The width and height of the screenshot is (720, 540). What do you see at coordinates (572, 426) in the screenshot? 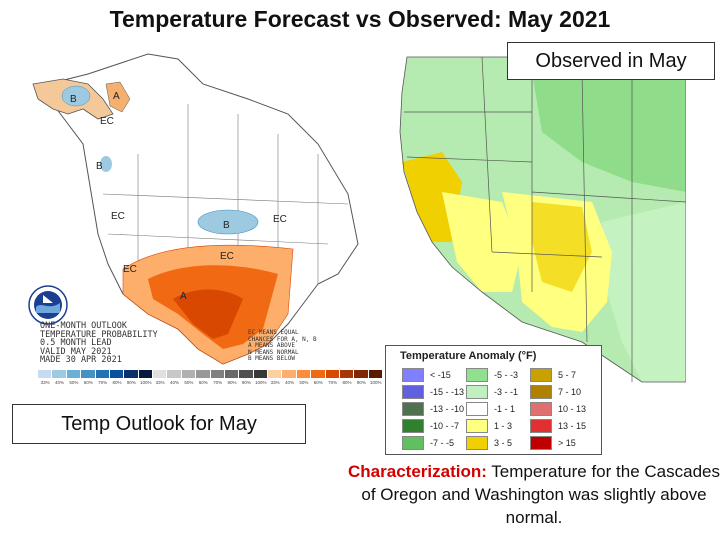
I see `legend-label: 13 - 15` at bounding box center [572, 426].